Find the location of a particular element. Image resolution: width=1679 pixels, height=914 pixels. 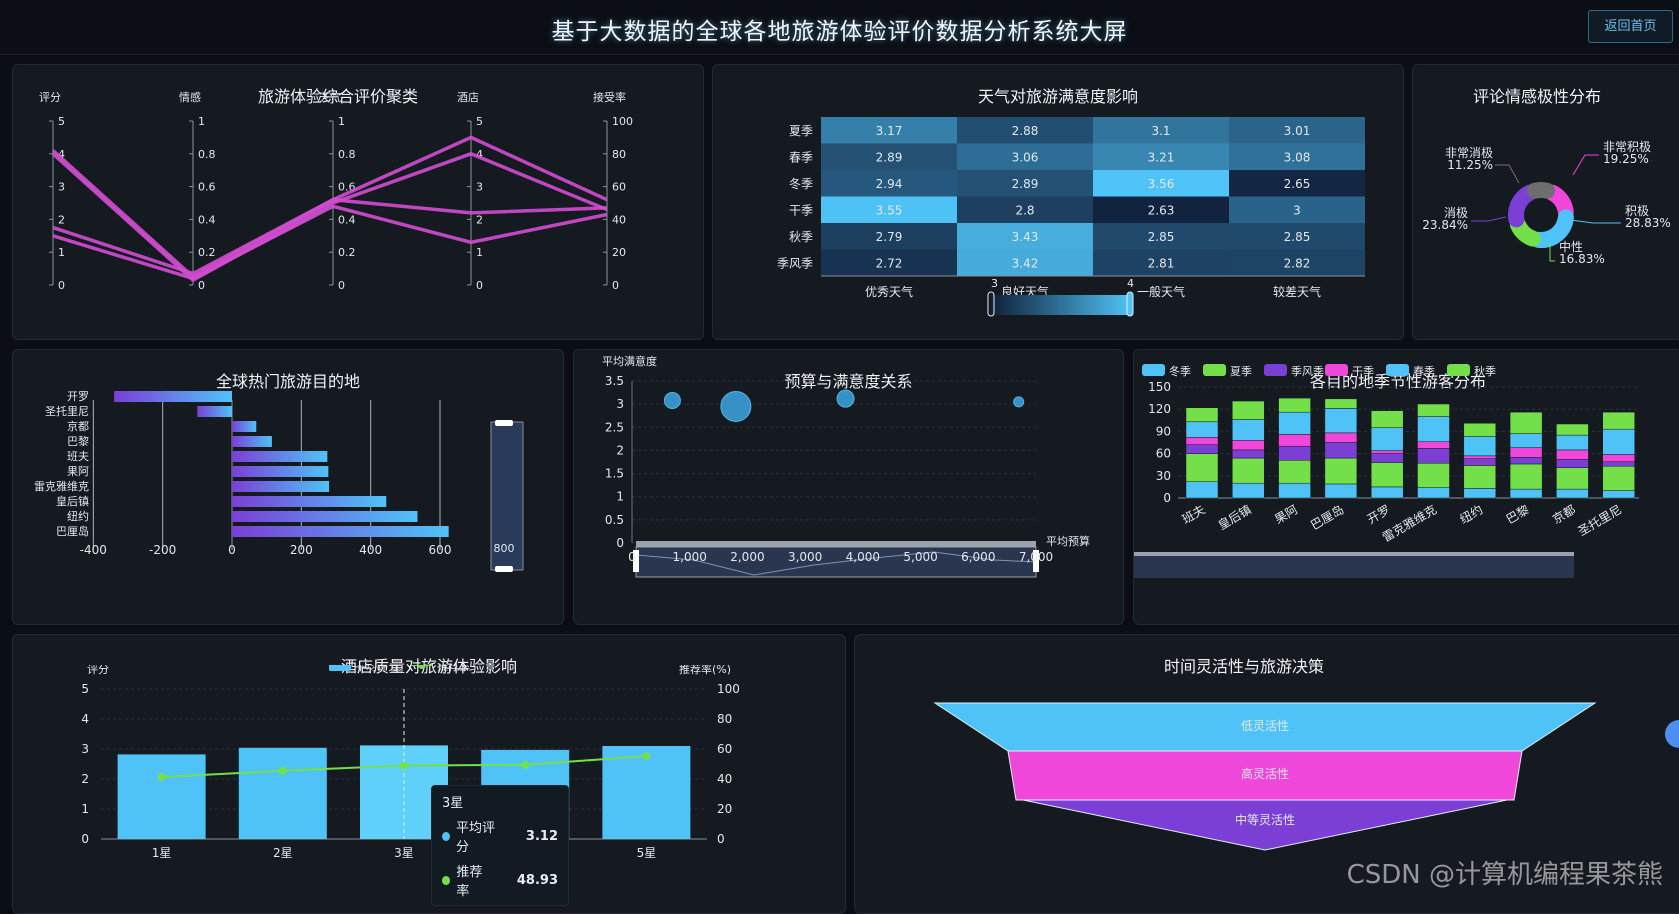

chart-title: 评论情感极性分布 is located at coordinates (1536, 96).